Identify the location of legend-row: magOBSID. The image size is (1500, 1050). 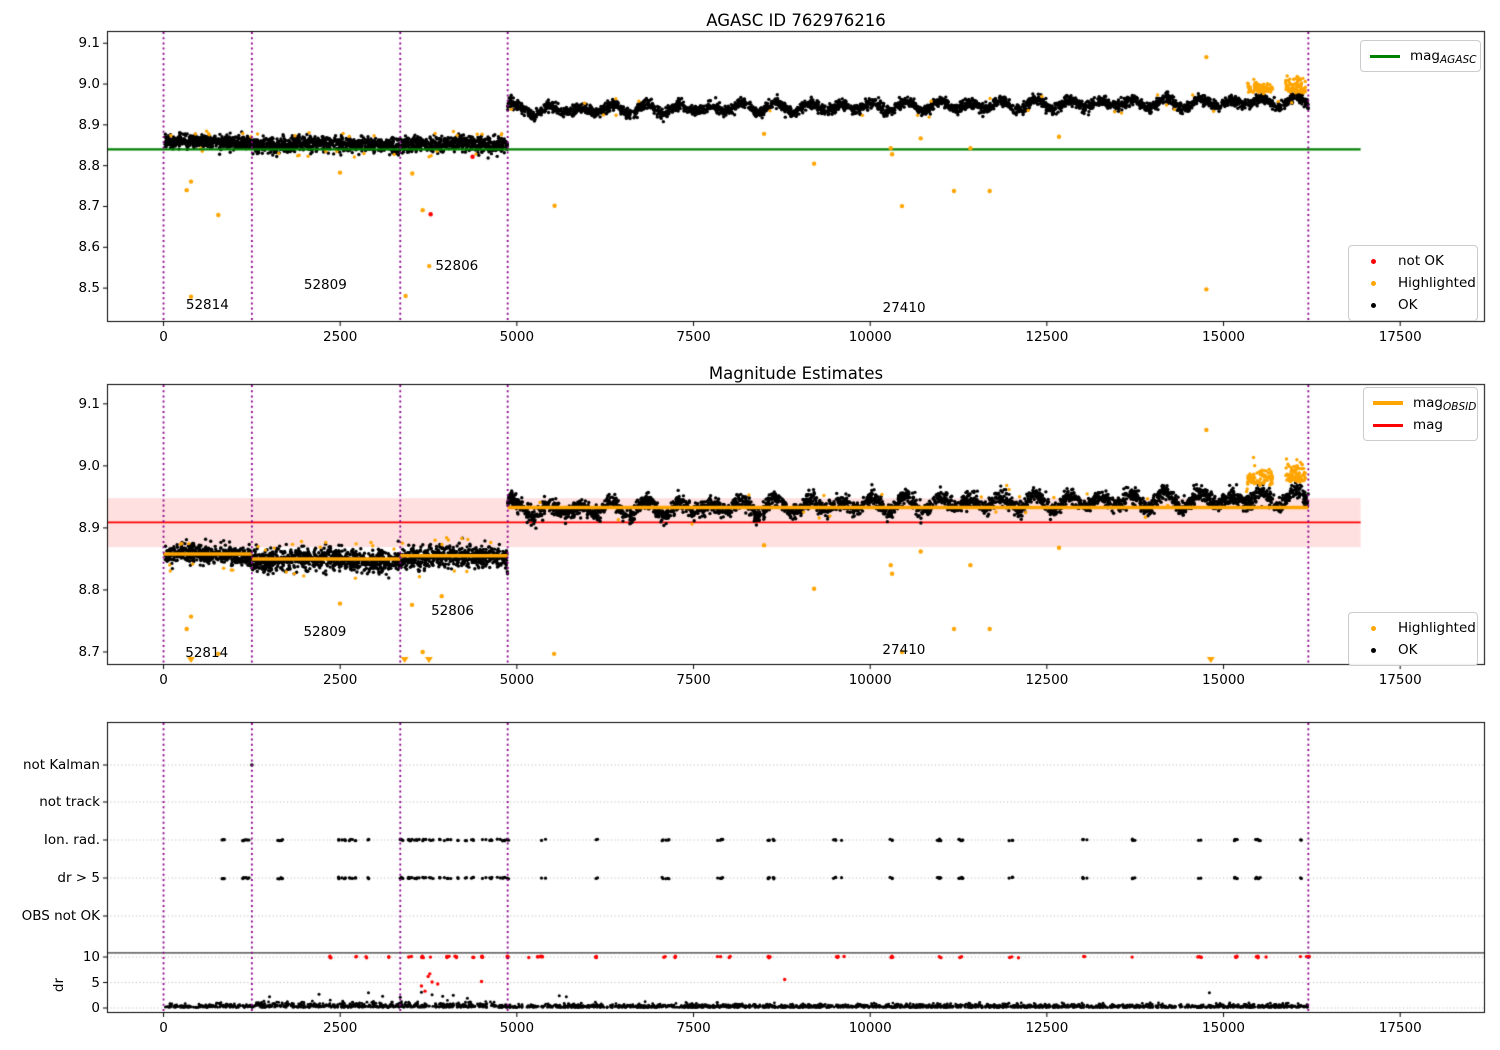
(1424, 403).